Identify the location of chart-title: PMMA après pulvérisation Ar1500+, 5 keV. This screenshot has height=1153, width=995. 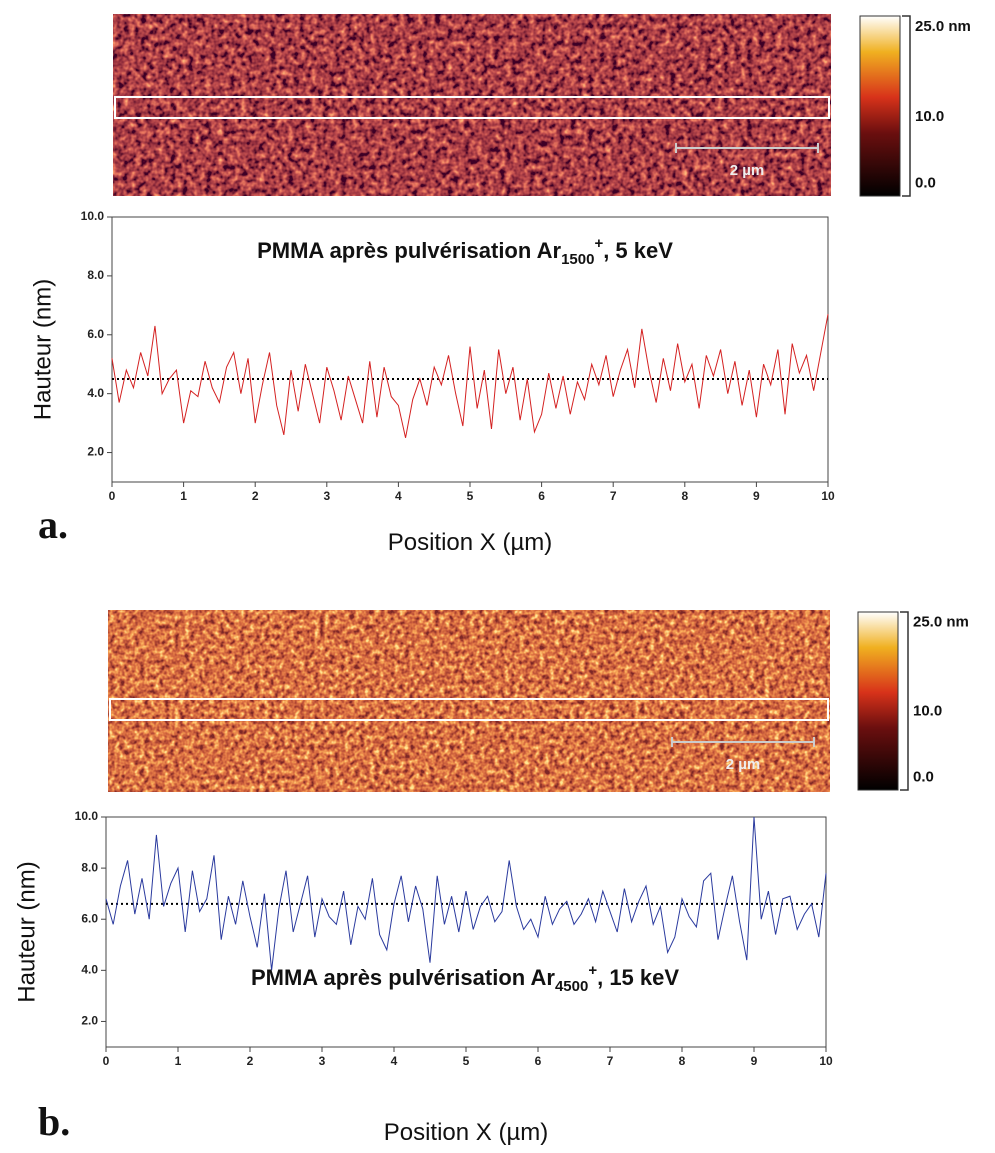
(465, 251).